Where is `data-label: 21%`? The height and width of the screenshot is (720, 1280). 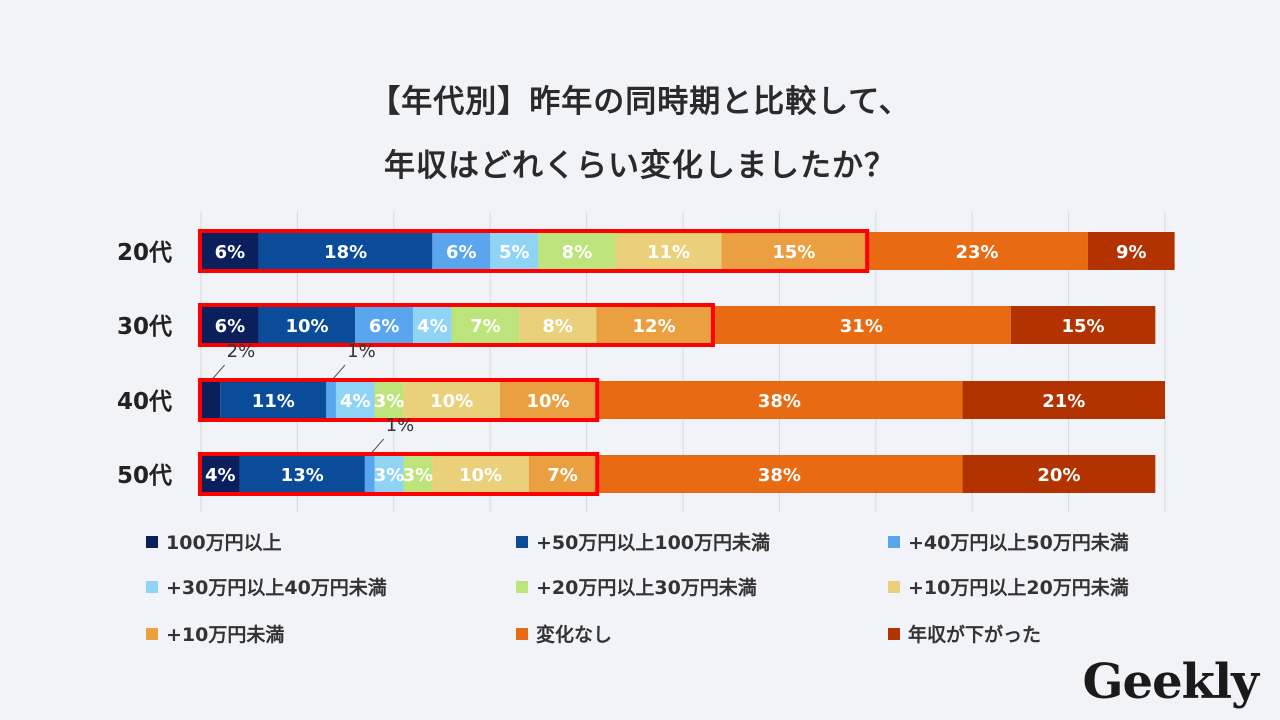
data-label: 21% is located at coordinates (1063, 401).